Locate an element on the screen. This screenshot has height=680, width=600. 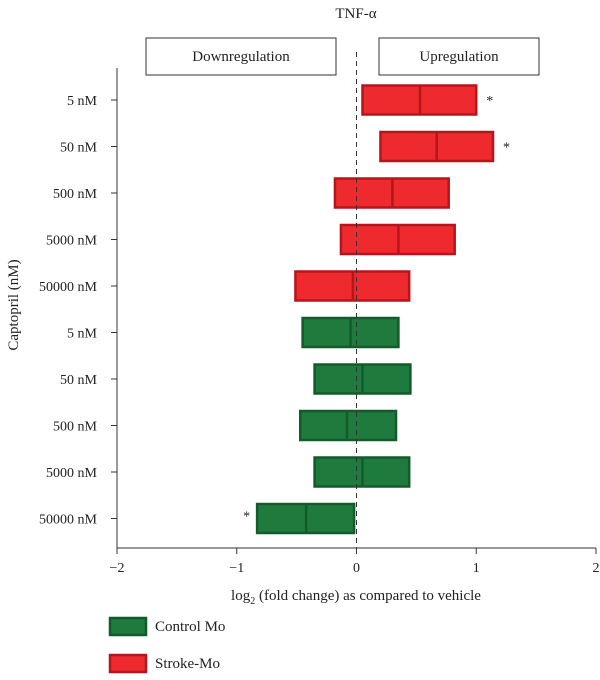
upregulation-box: Upregulation is located at coordinates (459, 56).